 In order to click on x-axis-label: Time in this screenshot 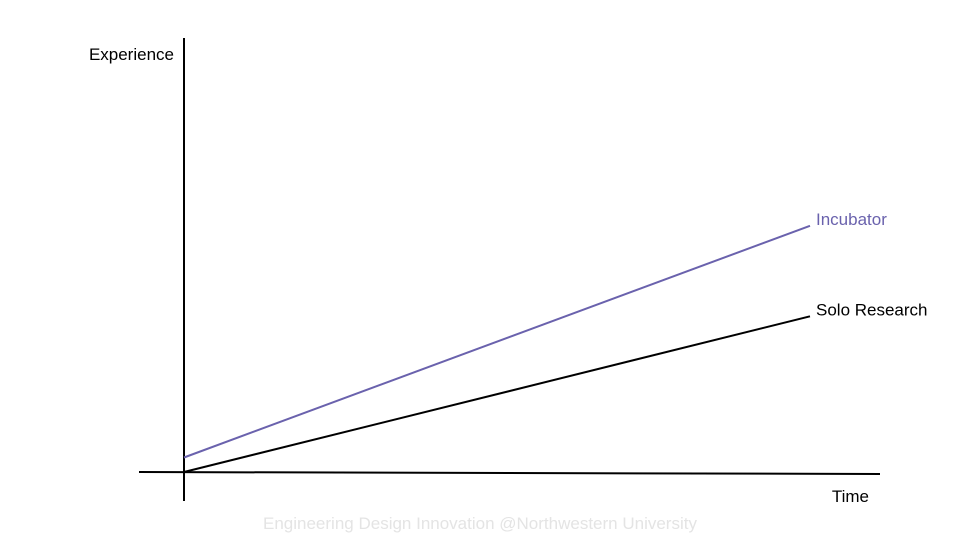, I will do `click(850, 496)`.